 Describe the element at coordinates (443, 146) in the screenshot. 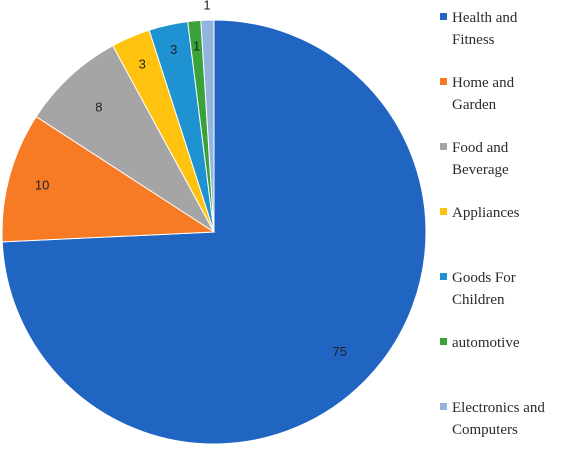

I see `legend-swatch-food-and-beverage` at that location.